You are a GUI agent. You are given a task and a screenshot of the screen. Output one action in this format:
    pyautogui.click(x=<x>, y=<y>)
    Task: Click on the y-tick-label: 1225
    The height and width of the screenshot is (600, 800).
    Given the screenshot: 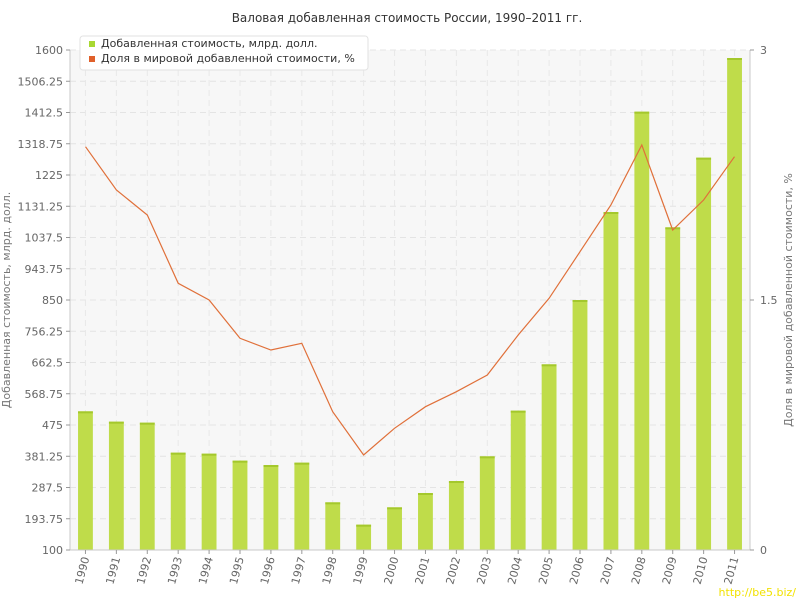 What is the action you would take?
    pyautogui.click(x=49, y=175)
    